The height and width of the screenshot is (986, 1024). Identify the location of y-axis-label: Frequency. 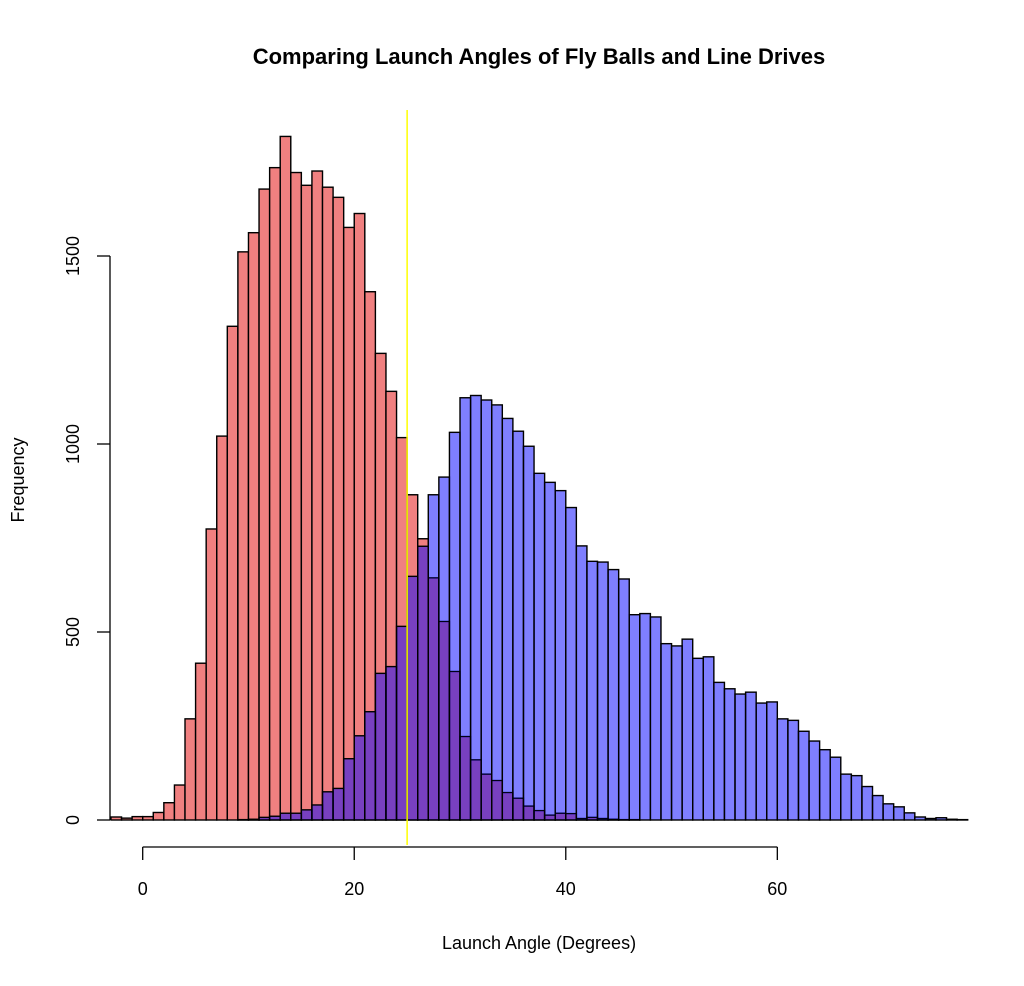
(18, 479).